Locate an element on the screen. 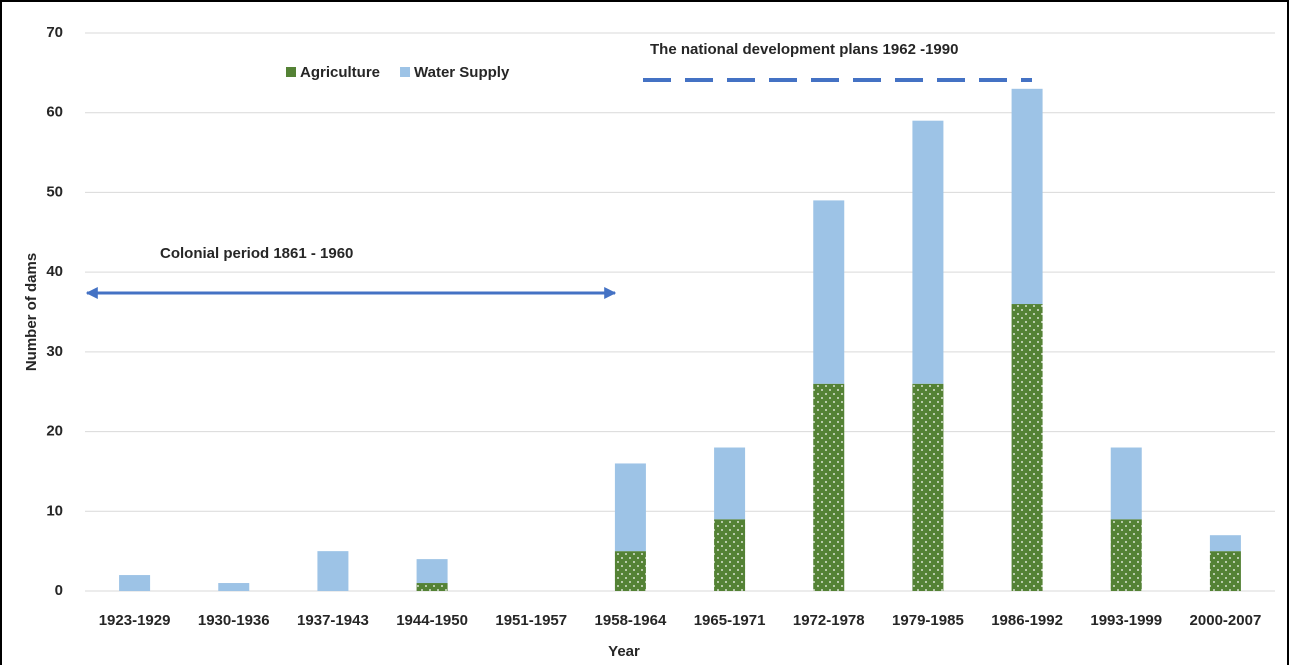  x-axis-label: Year is located at coordinates (624, 651).